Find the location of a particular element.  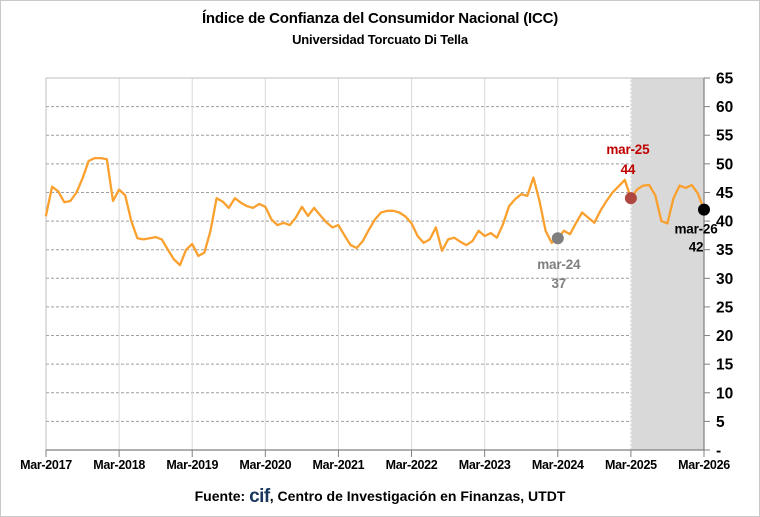

y-axis-label: - is located at coordinates (718, 451).